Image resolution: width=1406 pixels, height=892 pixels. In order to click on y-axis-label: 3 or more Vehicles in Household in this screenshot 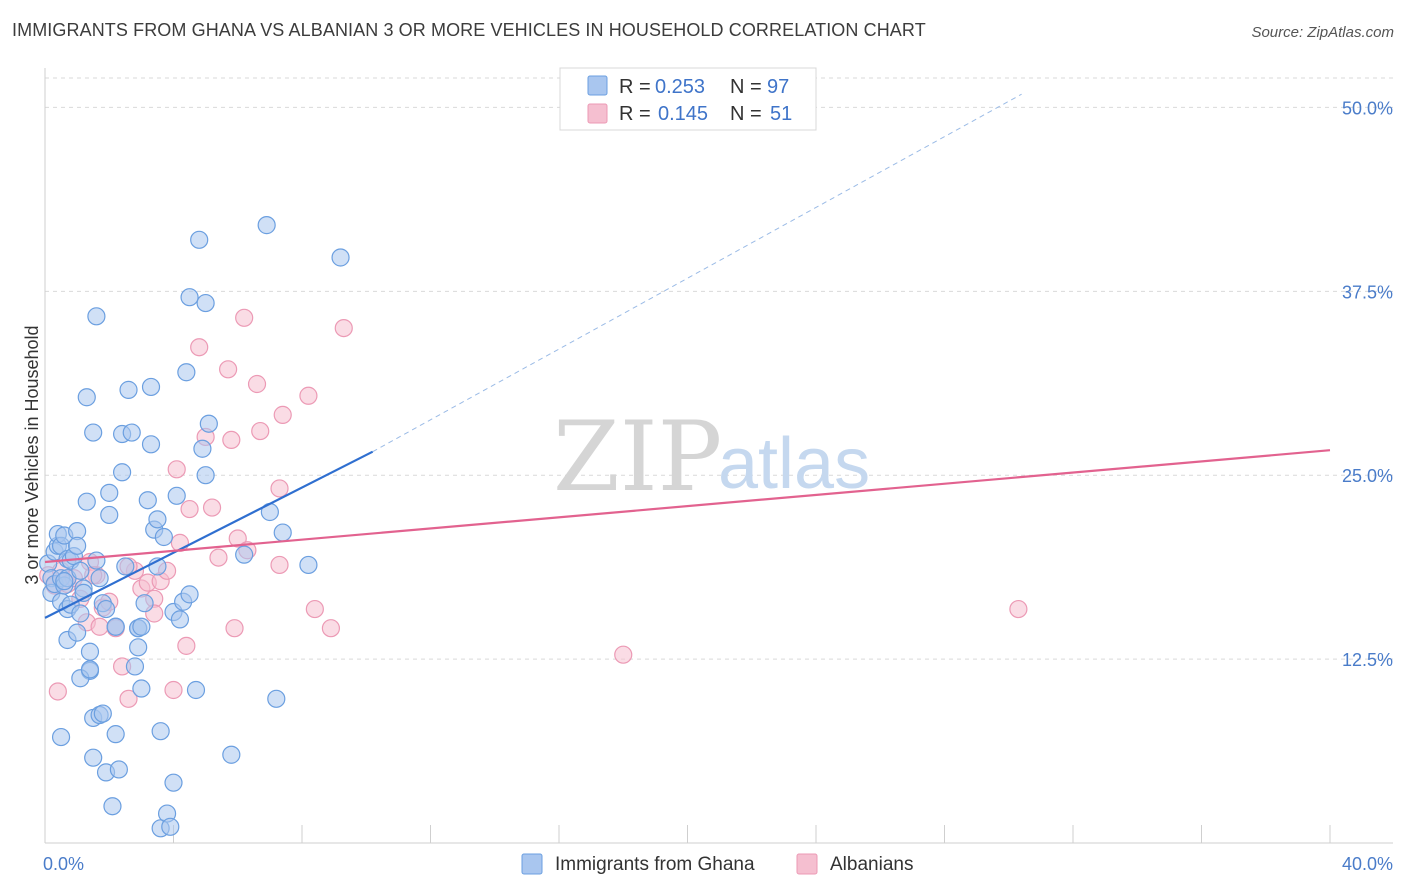, I will do `click(32, 454)`.